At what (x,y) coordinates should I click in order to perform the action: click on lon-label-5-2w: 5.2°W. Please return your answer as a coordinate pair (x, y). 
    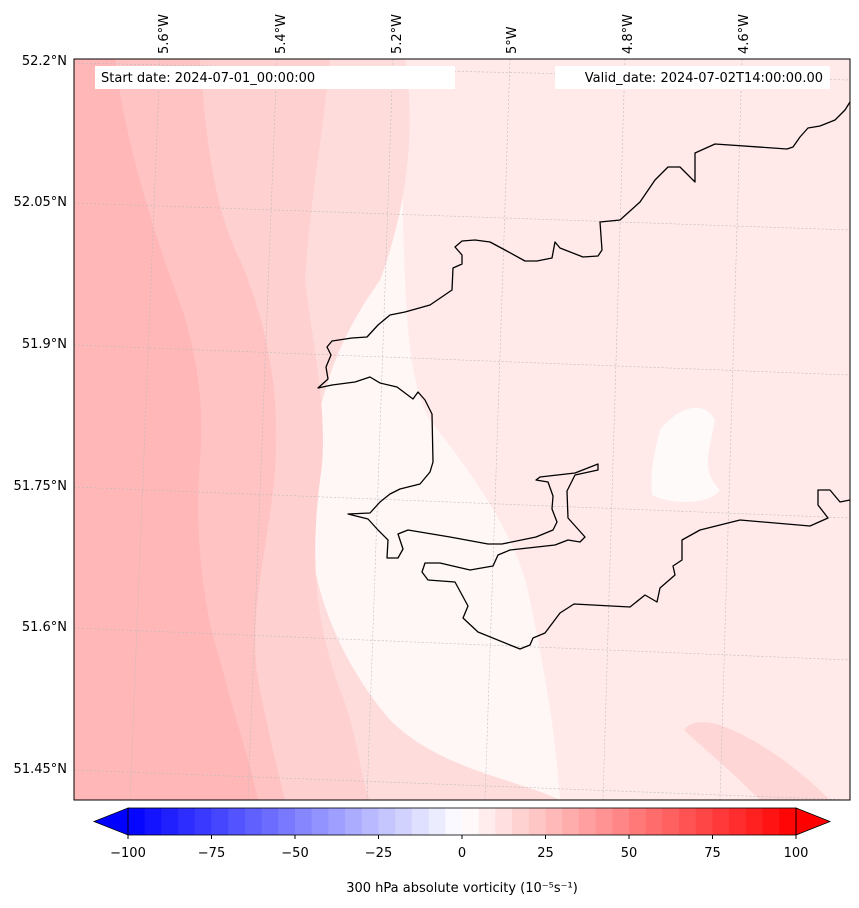
    Looking at the image, I should click on (397, 34).